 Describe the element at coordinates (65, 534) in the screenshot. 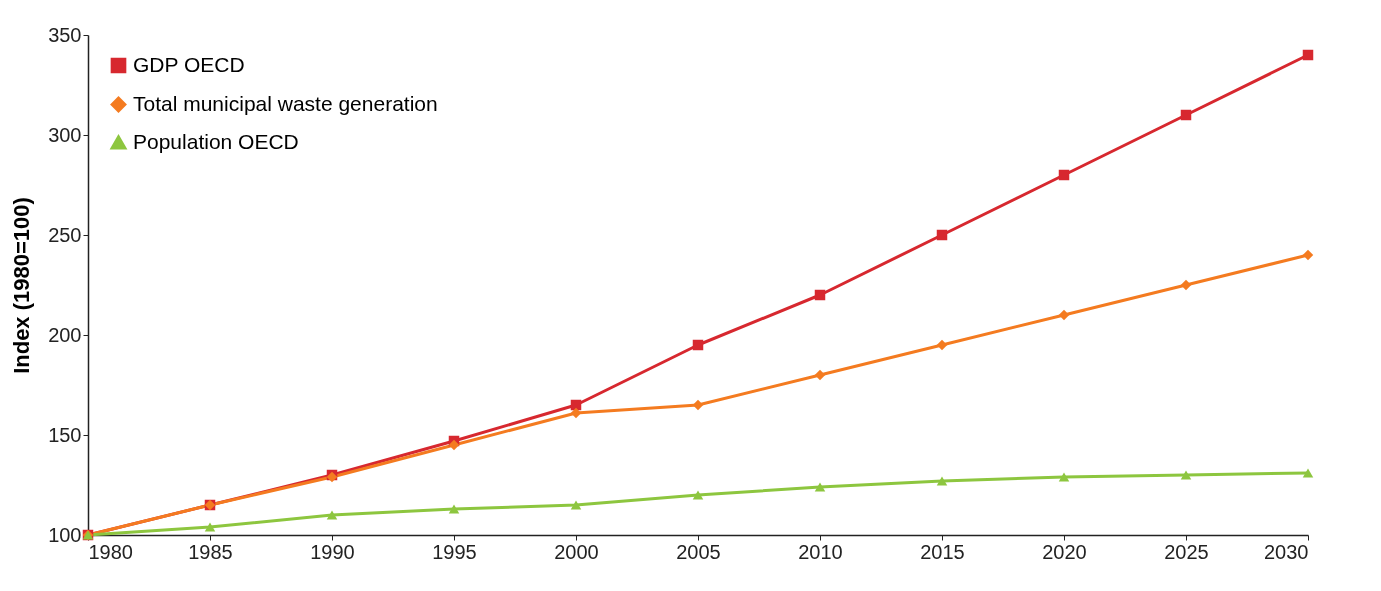

I see `y-tick-label: 100` at that location.